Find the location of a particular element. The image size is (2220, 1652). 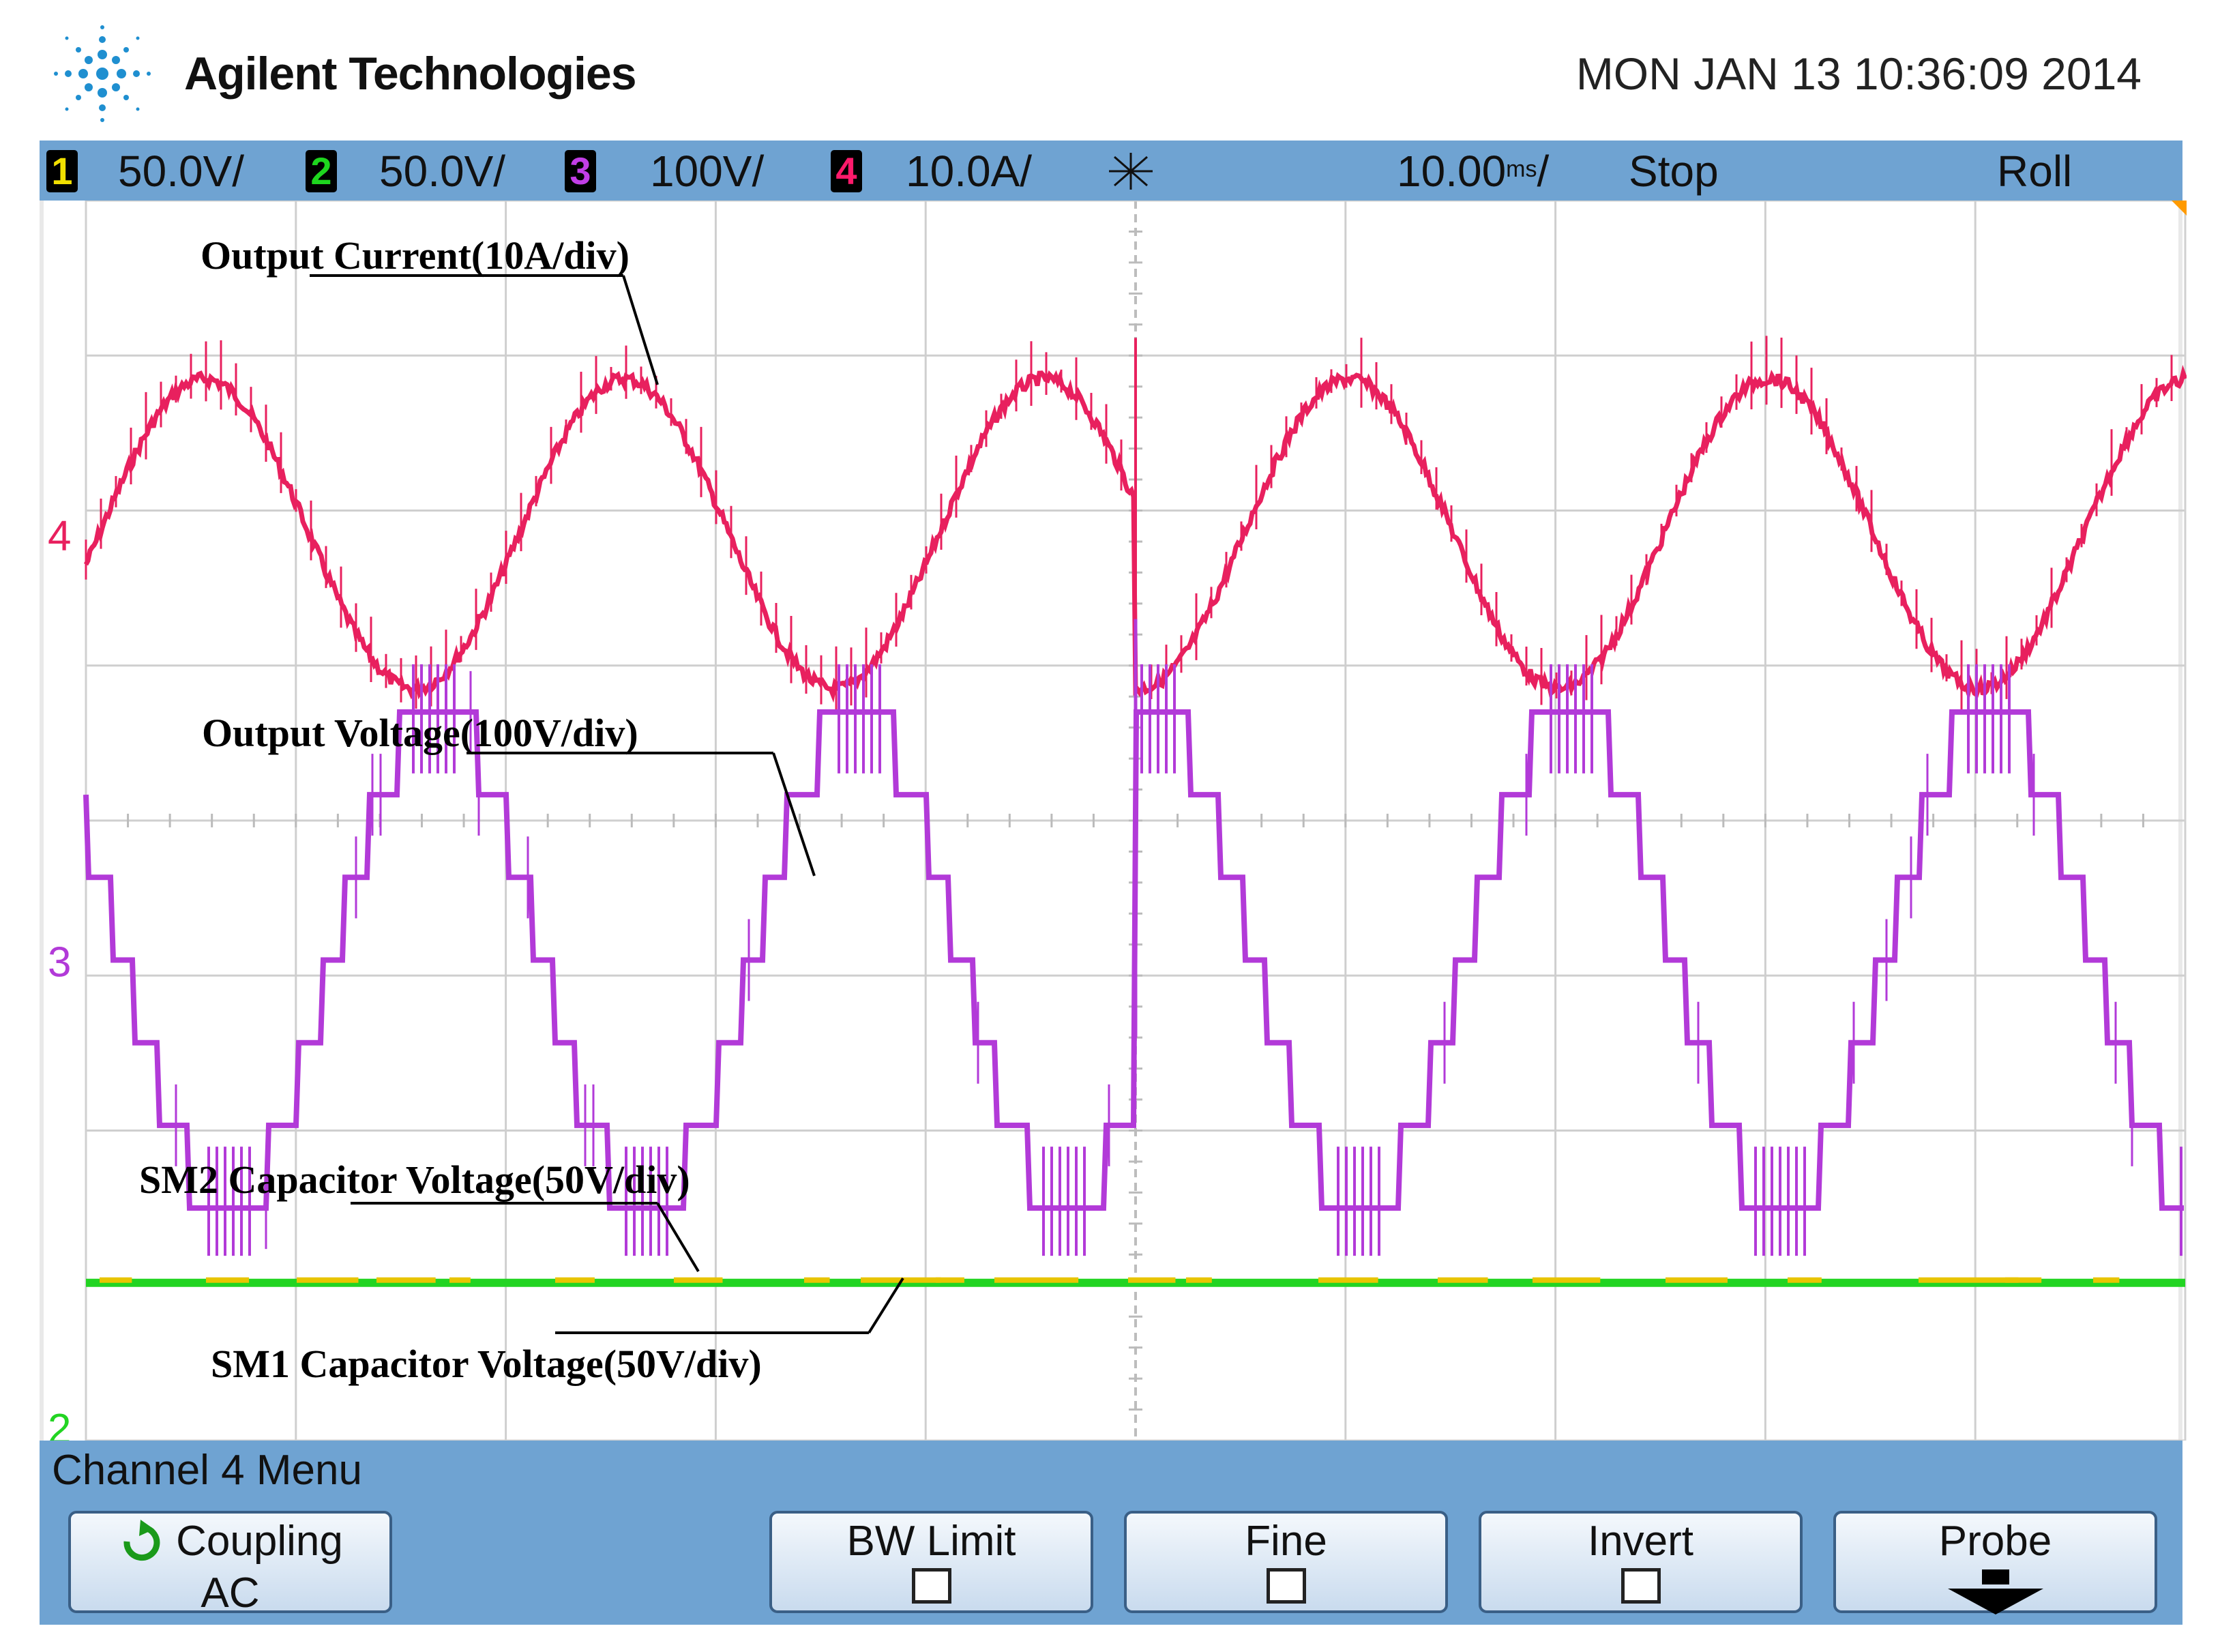

annotation-label: SM2 Capacitor Voltage(50V/div) is located at coordinates (415, 1180).